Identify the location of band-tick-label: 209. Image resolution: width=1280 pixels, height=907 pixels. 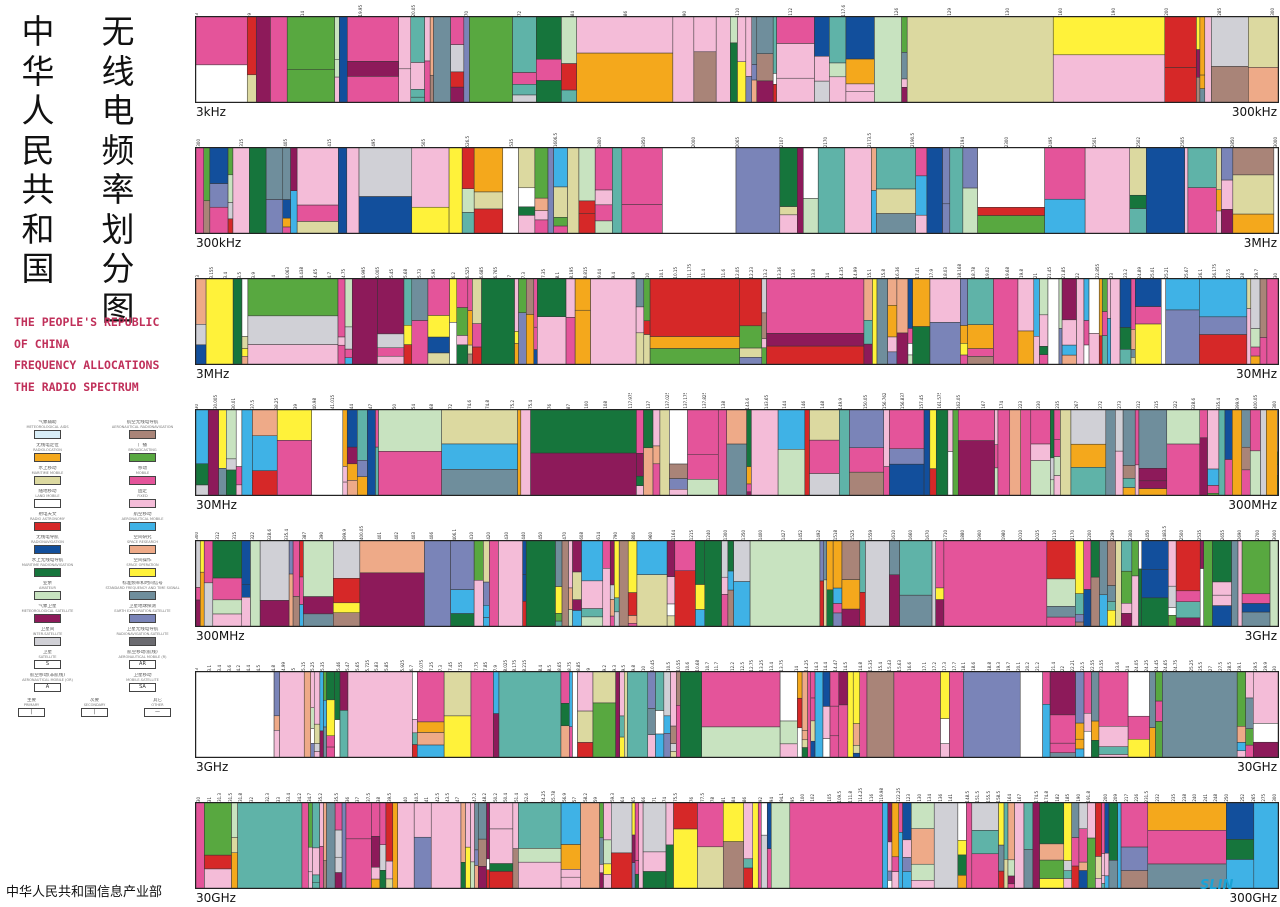
(1116, 798).